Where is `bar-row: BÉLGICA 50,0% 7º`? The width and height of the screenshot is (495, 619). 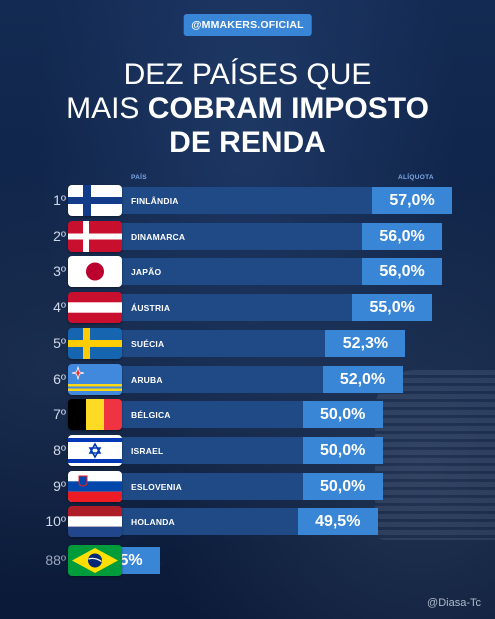 bar-row: BÉLGICA 50,0% 7º is located at coordinates (247, 415).